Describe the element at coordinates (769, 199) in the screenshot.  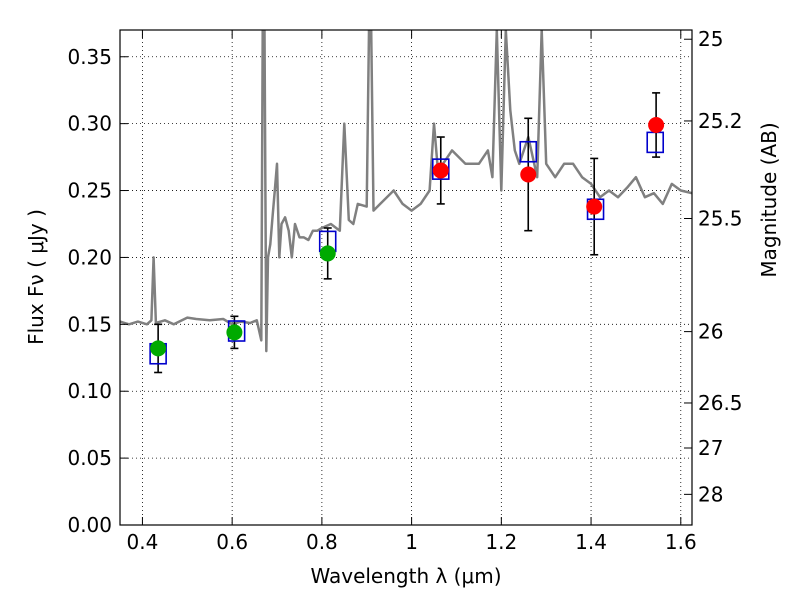
I see `right-axis-label: Magnitude (AB)` at that location.